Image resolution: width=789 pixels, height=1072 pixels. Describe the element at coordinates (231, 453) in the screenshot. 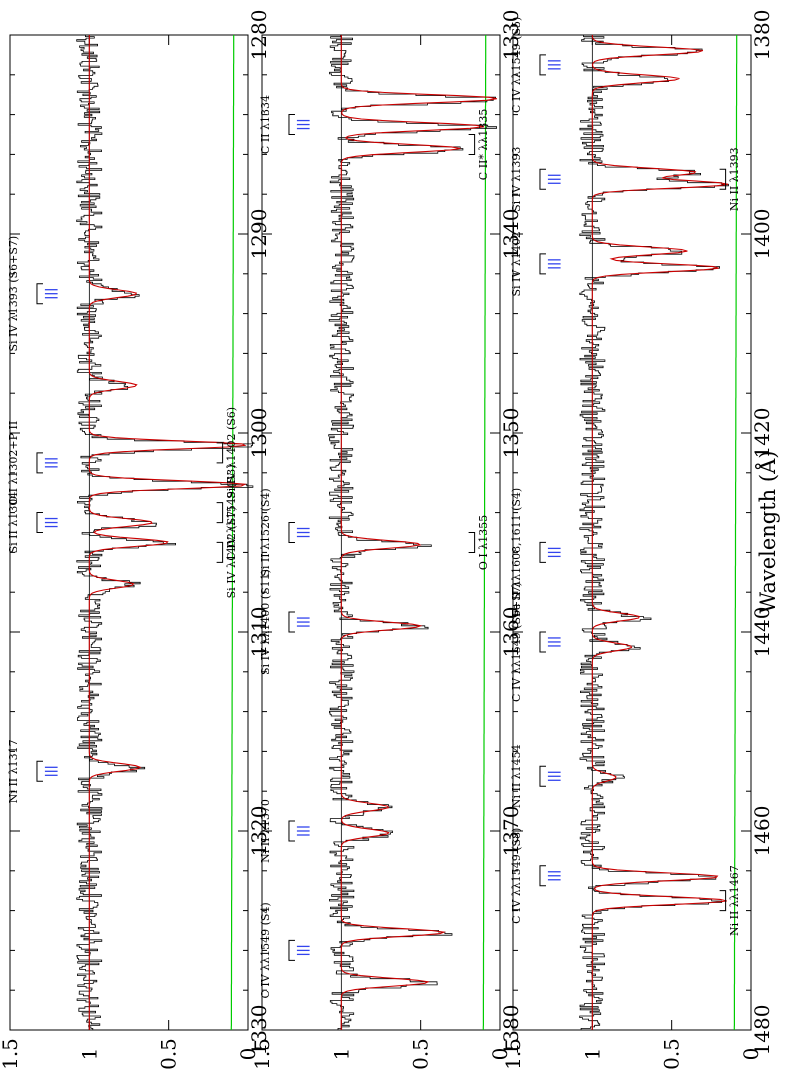

I see `line-id-label: Si IV λ1402 (S6)` at that location.